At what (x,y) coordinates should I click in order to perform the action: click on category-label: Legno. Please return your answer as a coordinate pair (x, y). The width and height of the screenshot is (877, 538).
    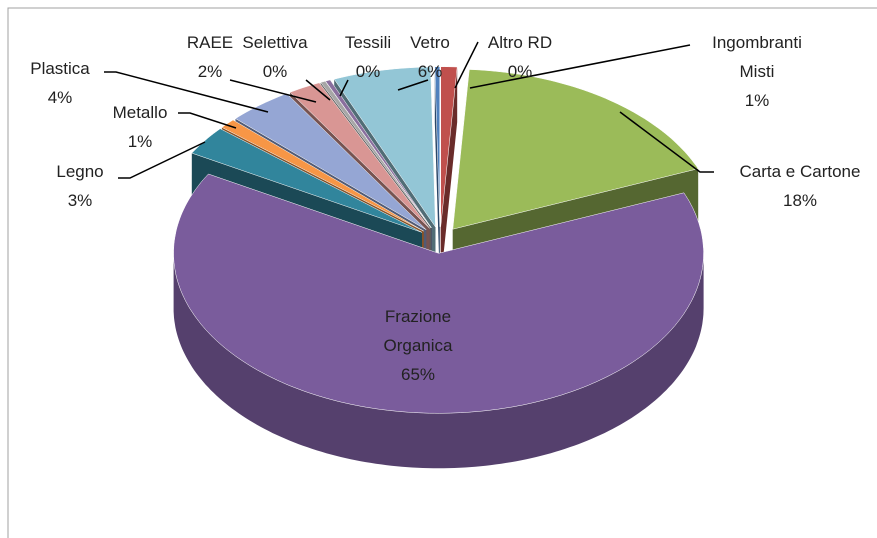
    Looking at the image, I should click on (80, 171).